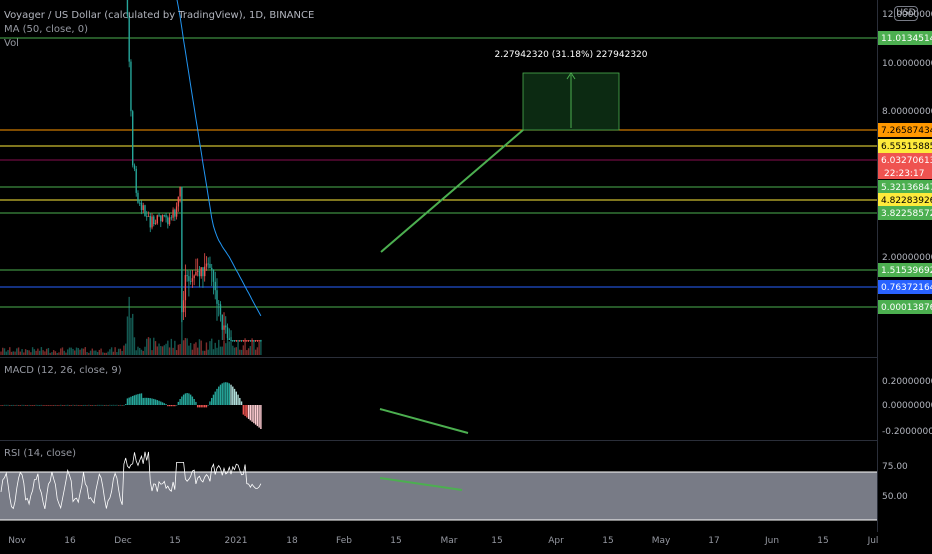 The height and width of the screenshot is (554, 932). I want to click on pane-divider-macd, so click(439, 357).